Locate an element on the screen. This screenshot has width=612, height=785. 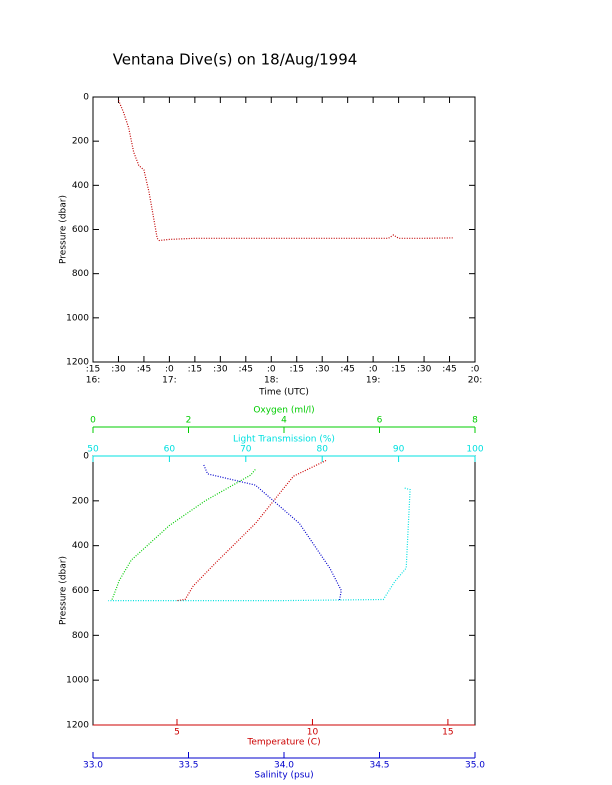
x-tick-label: 15 is located at coordinates (447, 733).